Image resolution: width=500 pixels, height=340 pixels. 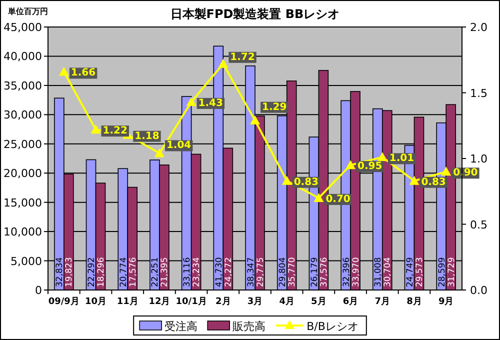 What do you see at coordinates (101, 272) in the screenshot?
I see `data-label: 18,296` at bounding box center [101, 272].